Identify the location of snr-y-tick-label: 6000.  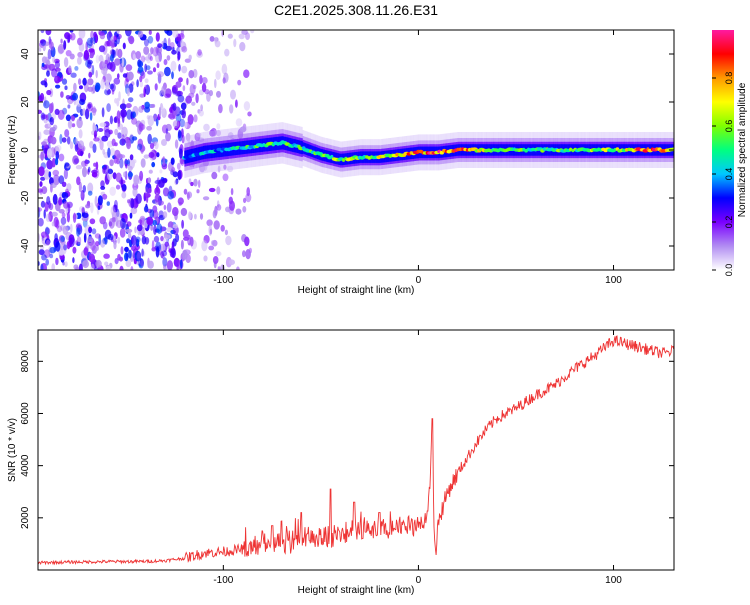
(25, 413).